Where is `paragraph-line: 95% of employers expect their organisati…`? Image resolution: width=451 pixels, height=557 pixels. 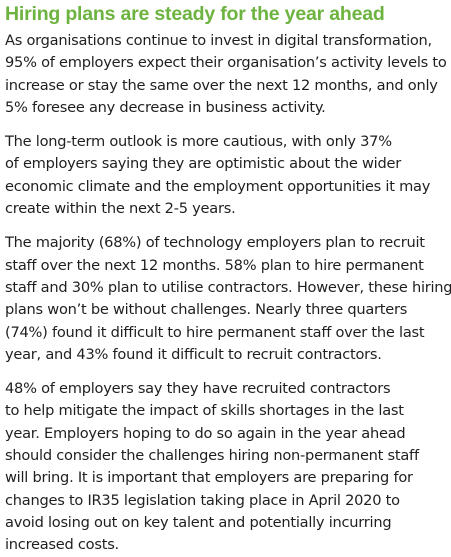
paragraph-line: 95% of employers expect their organisati… is located at coordinates (226, 63).